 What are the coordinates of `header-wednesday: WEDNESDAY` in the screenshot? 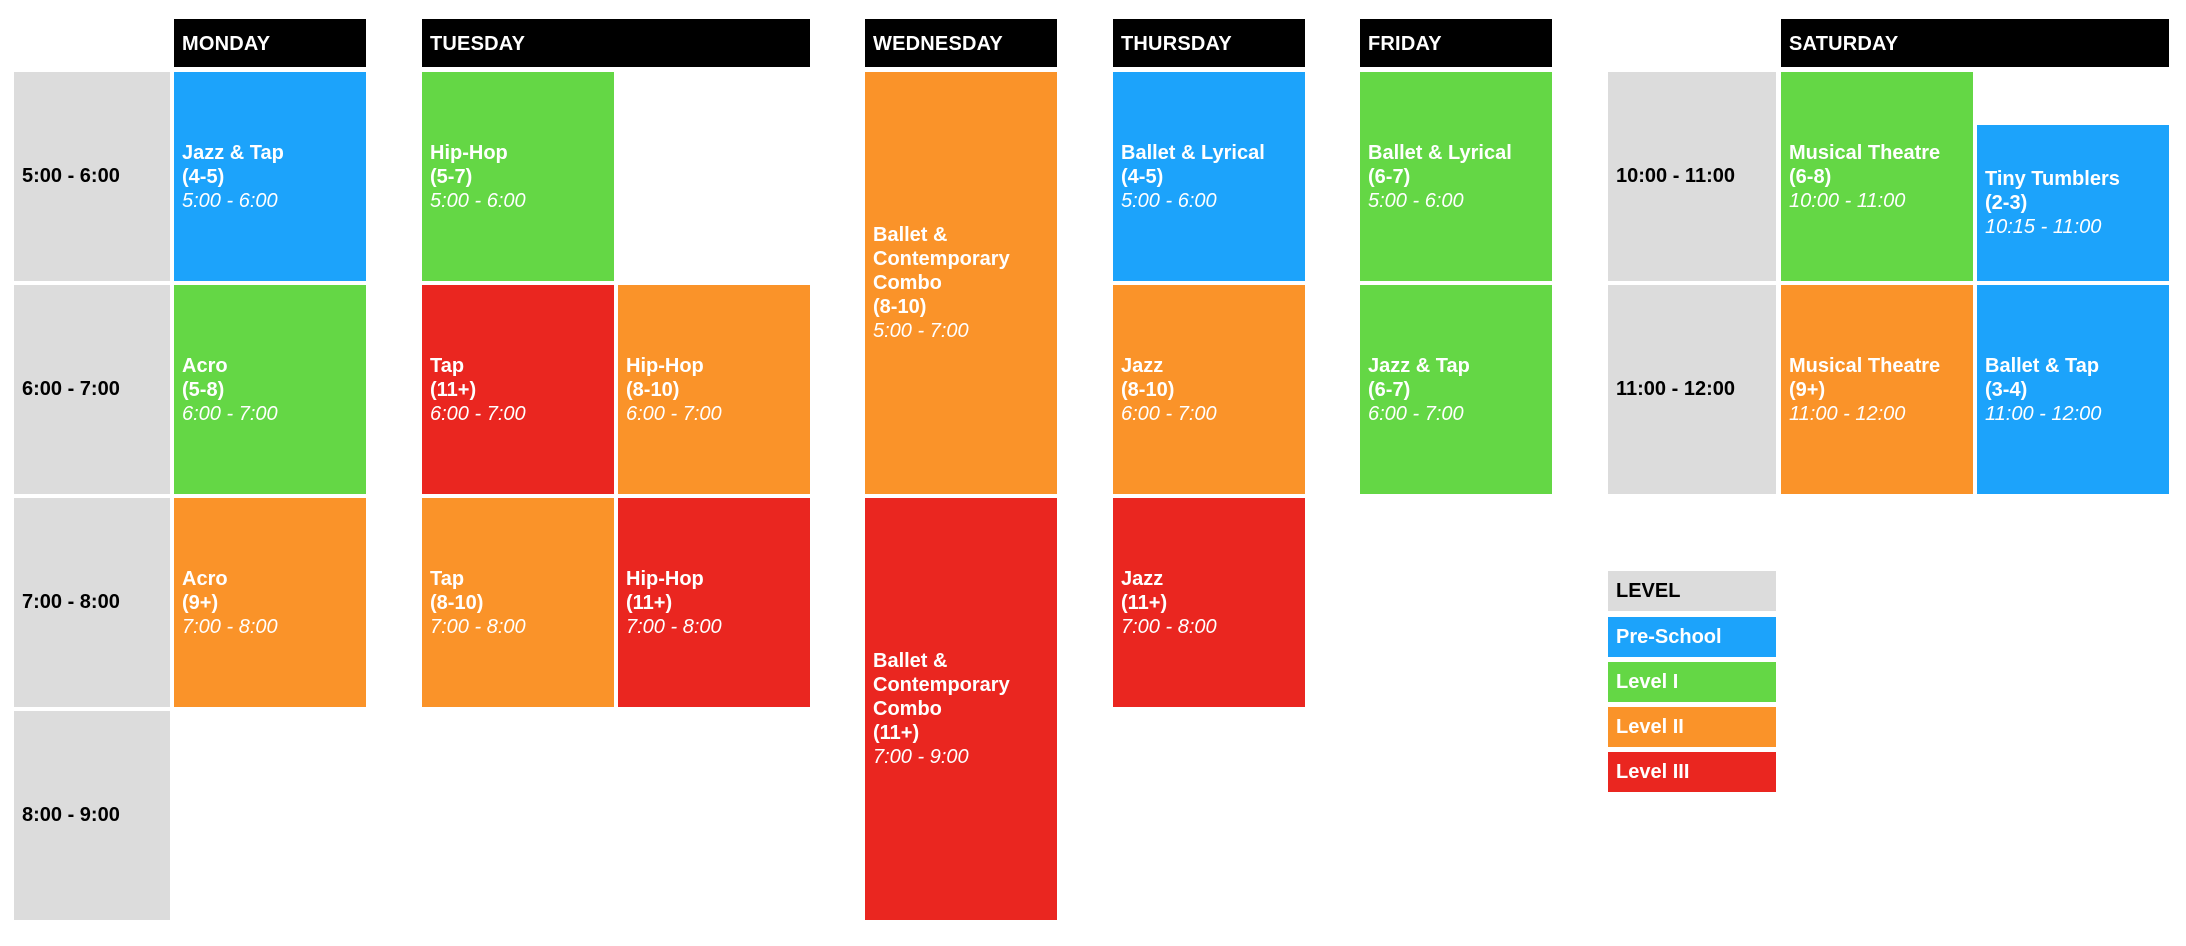 It's located at (961, 43).